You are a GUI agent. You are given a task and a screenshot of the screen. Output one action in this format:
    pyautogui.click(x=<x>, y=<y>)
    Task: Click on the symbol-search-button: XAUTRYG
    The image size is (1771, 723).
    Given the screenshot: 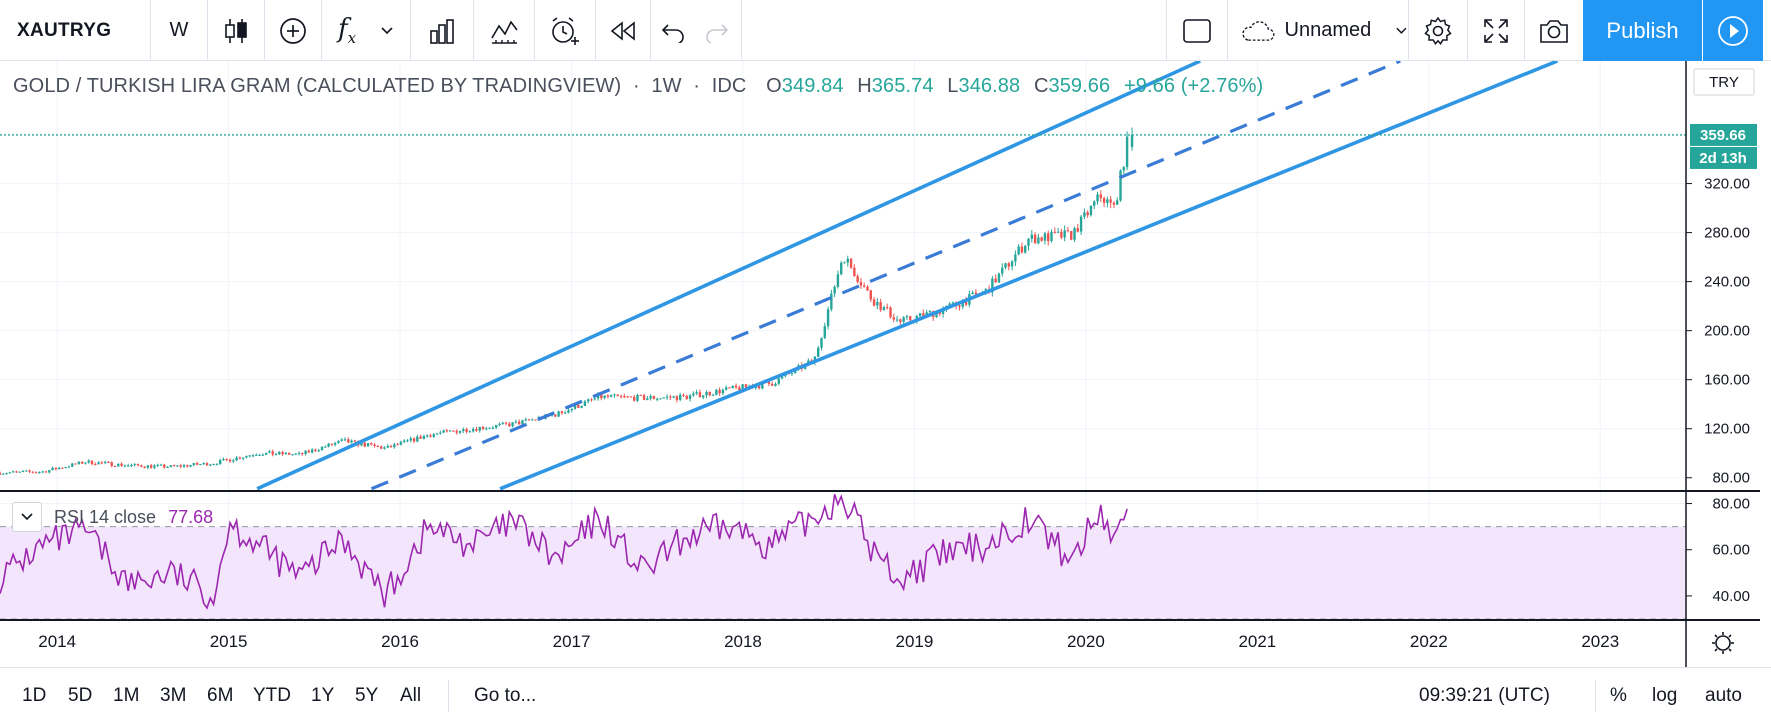 What is the action you would take?
    pyautogui.click(x=75, y=30)
    